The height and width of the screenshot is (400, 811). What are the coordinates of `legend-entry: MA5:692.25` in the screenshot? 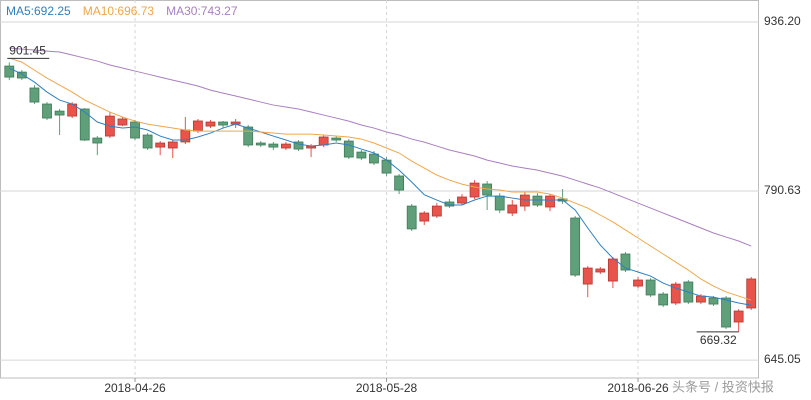 It's located at (38, 11).